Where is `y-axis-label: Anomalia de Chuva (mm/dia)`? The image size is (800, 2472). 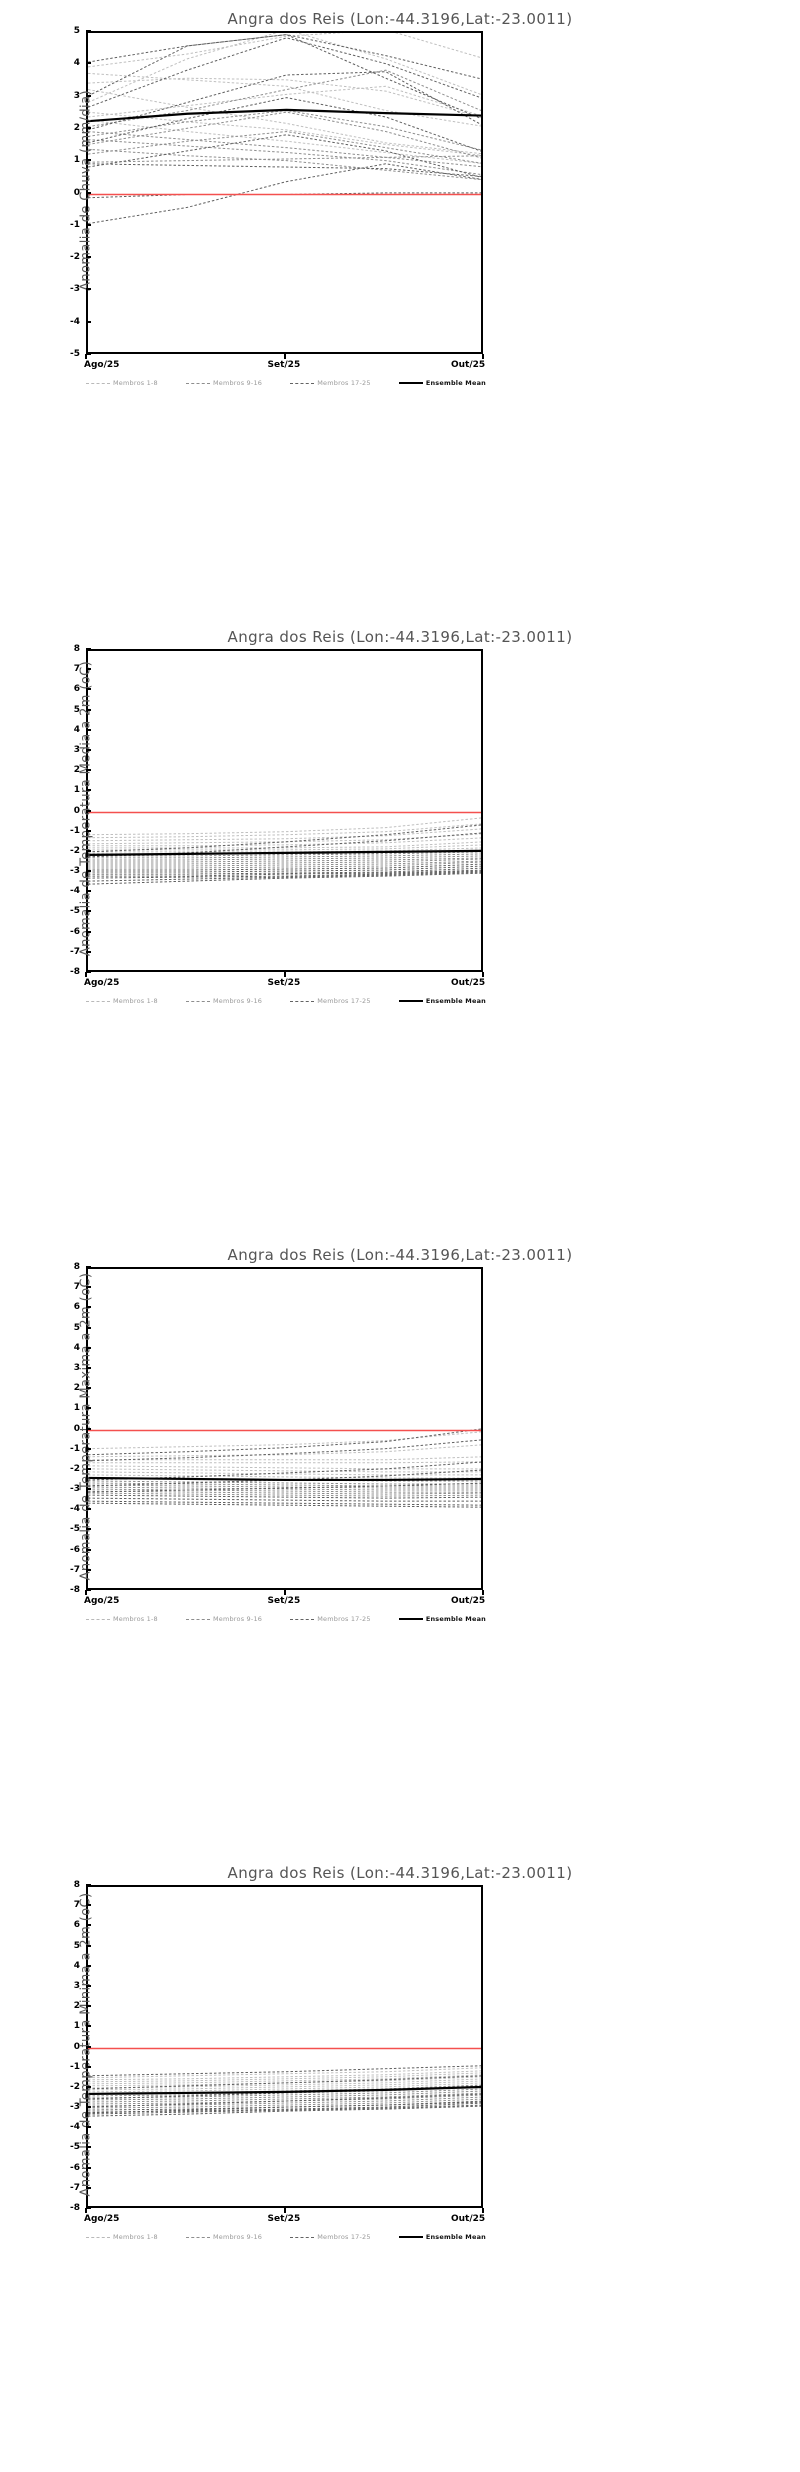
y-axis-label: Anomalia de Chuva (mm/dia) is located at coordinates (86, 190).